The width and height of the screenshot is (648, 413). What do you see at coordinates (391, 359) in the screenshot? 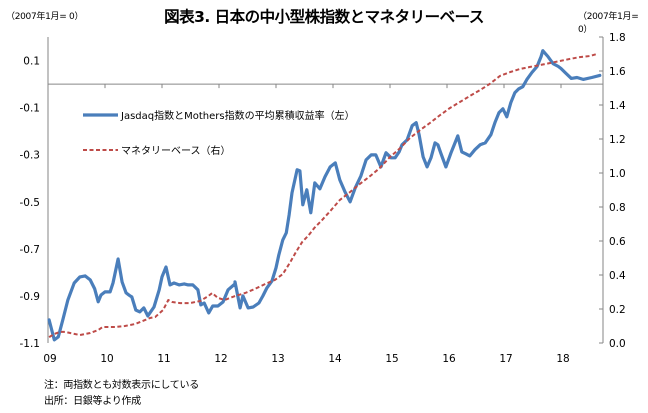
I see `x-tick-label: 15` at bounding box center [391, 359].